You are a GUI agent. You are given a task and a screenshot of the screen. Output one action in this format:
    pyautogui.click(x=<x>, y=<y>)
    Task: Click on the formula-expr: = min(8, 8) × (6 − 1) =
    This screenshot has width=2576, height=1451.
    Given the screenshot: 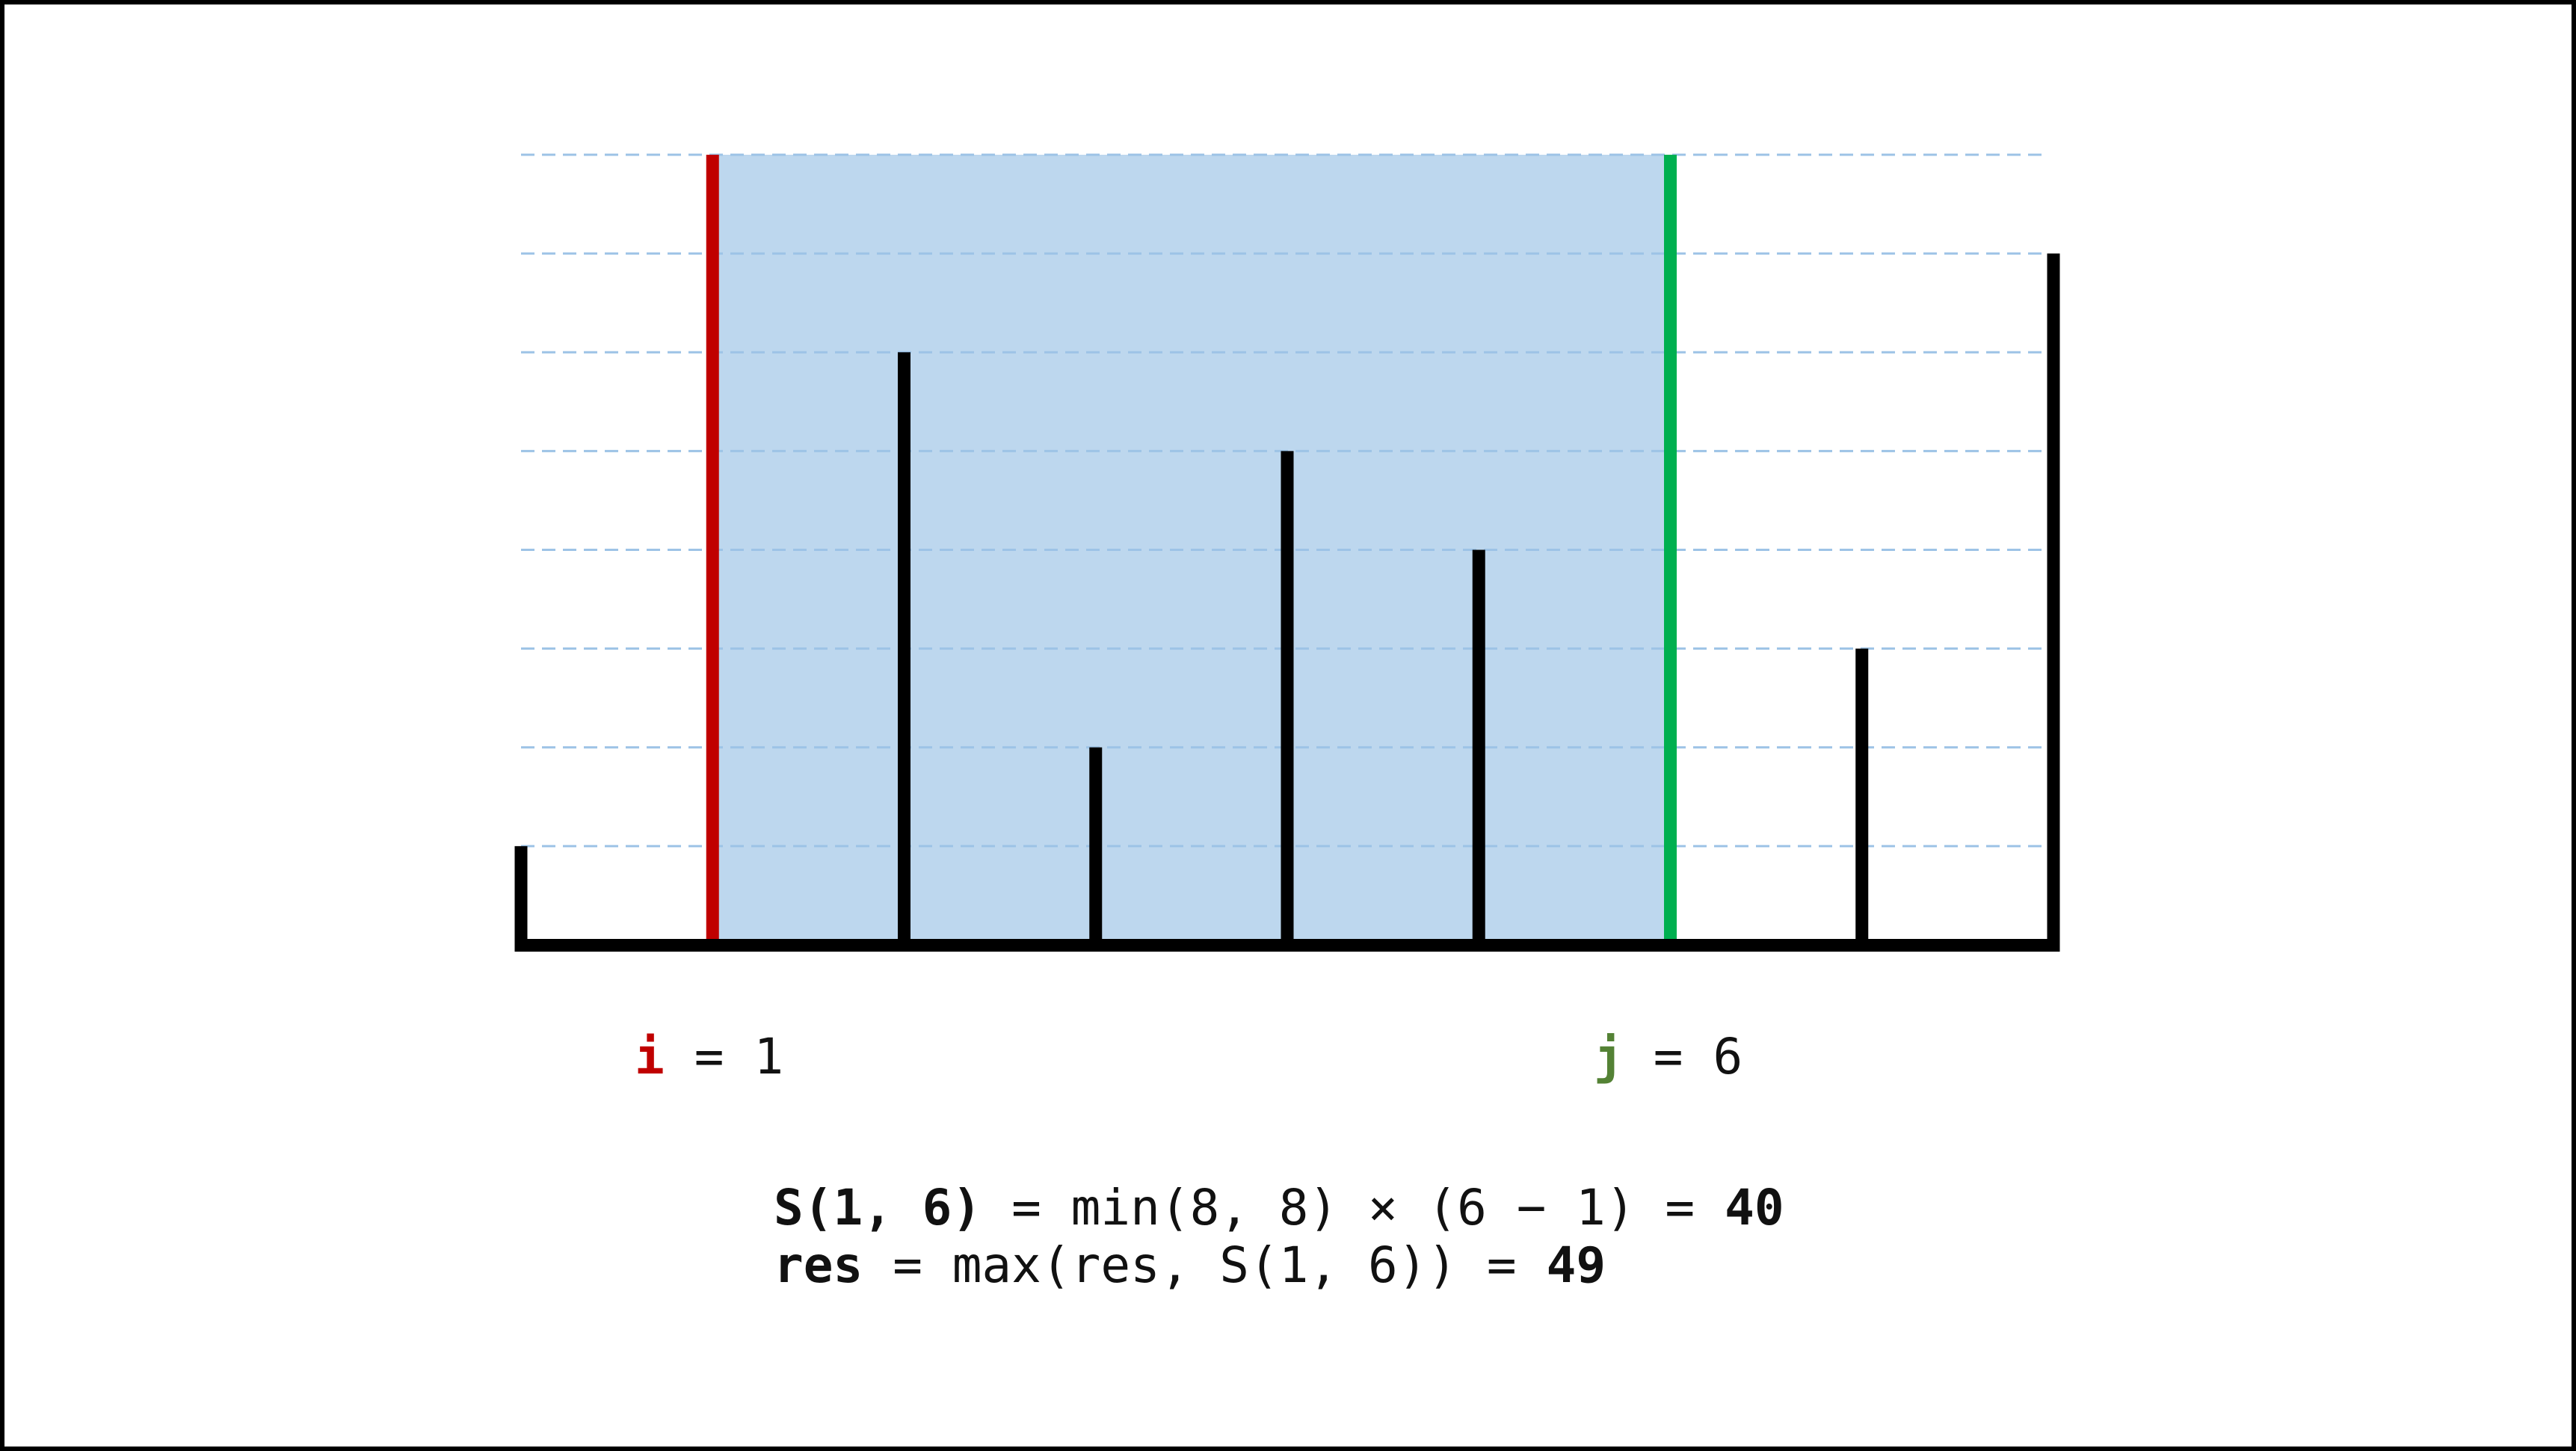 What is the action you would take?
    pyautogui.click(x=1353, y=1207)
    